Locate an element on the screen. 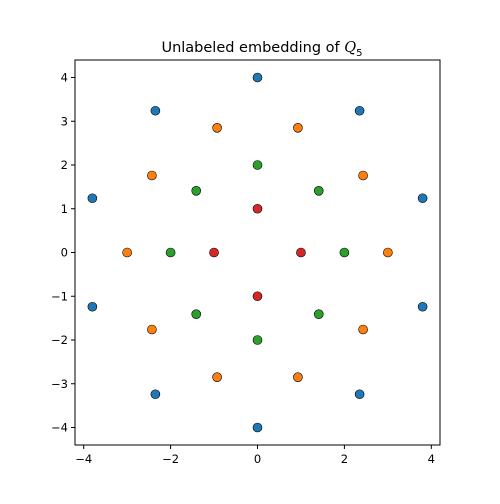  y-tick-label: −1 is located at coordinates (59, 296).